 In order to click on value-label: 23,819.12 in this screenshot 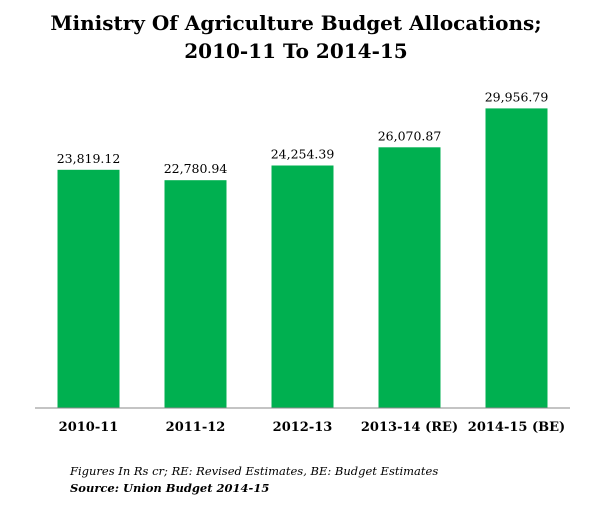, I will do `click(89, 158)`.